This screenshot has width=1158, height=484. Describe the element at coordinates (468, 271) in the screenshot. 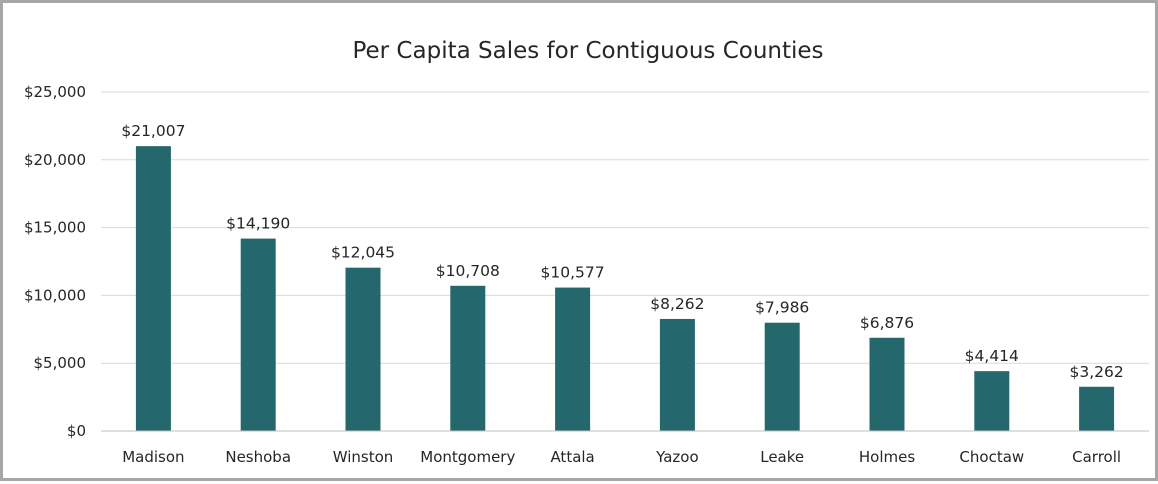

I see `data-label: $10,708` at that location.